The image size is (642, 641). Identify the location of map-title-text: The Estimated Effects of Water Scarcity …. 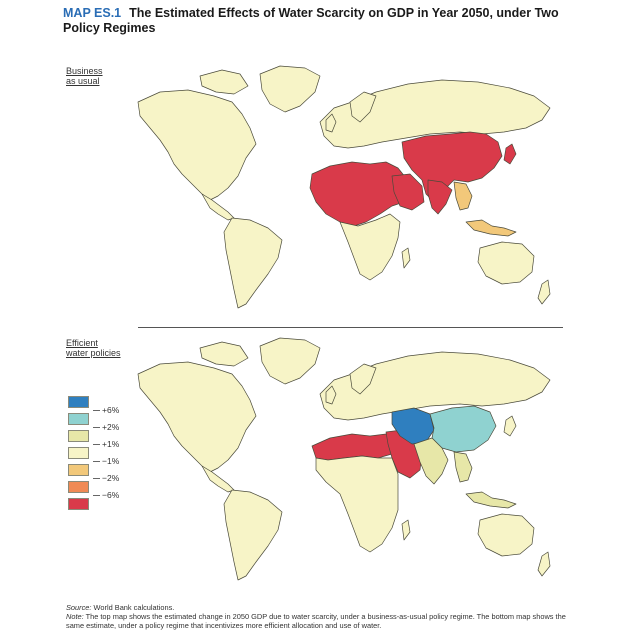
(311, 20).